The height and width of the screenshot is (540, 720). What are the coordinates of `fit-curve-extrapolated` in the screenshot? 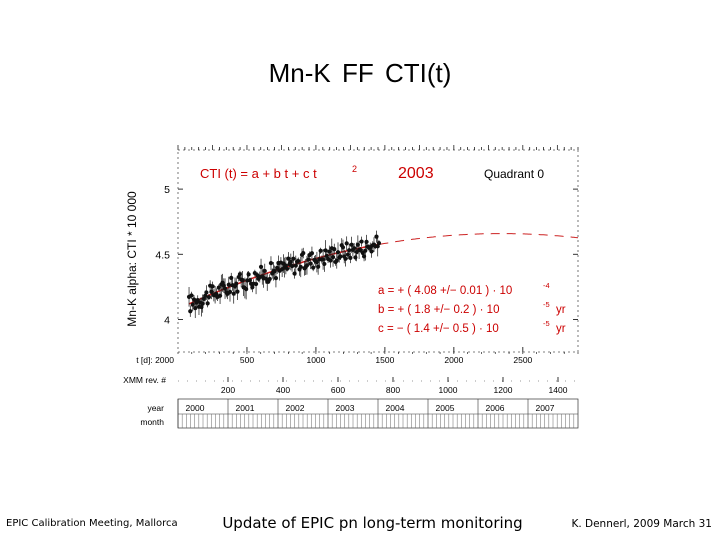 It's located at (479, 239).